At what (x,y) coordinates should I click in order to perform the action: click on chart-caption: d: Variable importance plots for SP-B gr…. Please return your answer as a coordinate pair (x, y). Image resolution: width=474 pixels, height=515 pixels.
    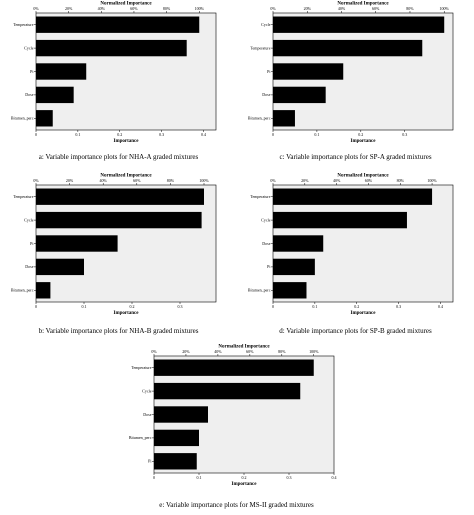
    Looking at the image, I should click on (355, 331).